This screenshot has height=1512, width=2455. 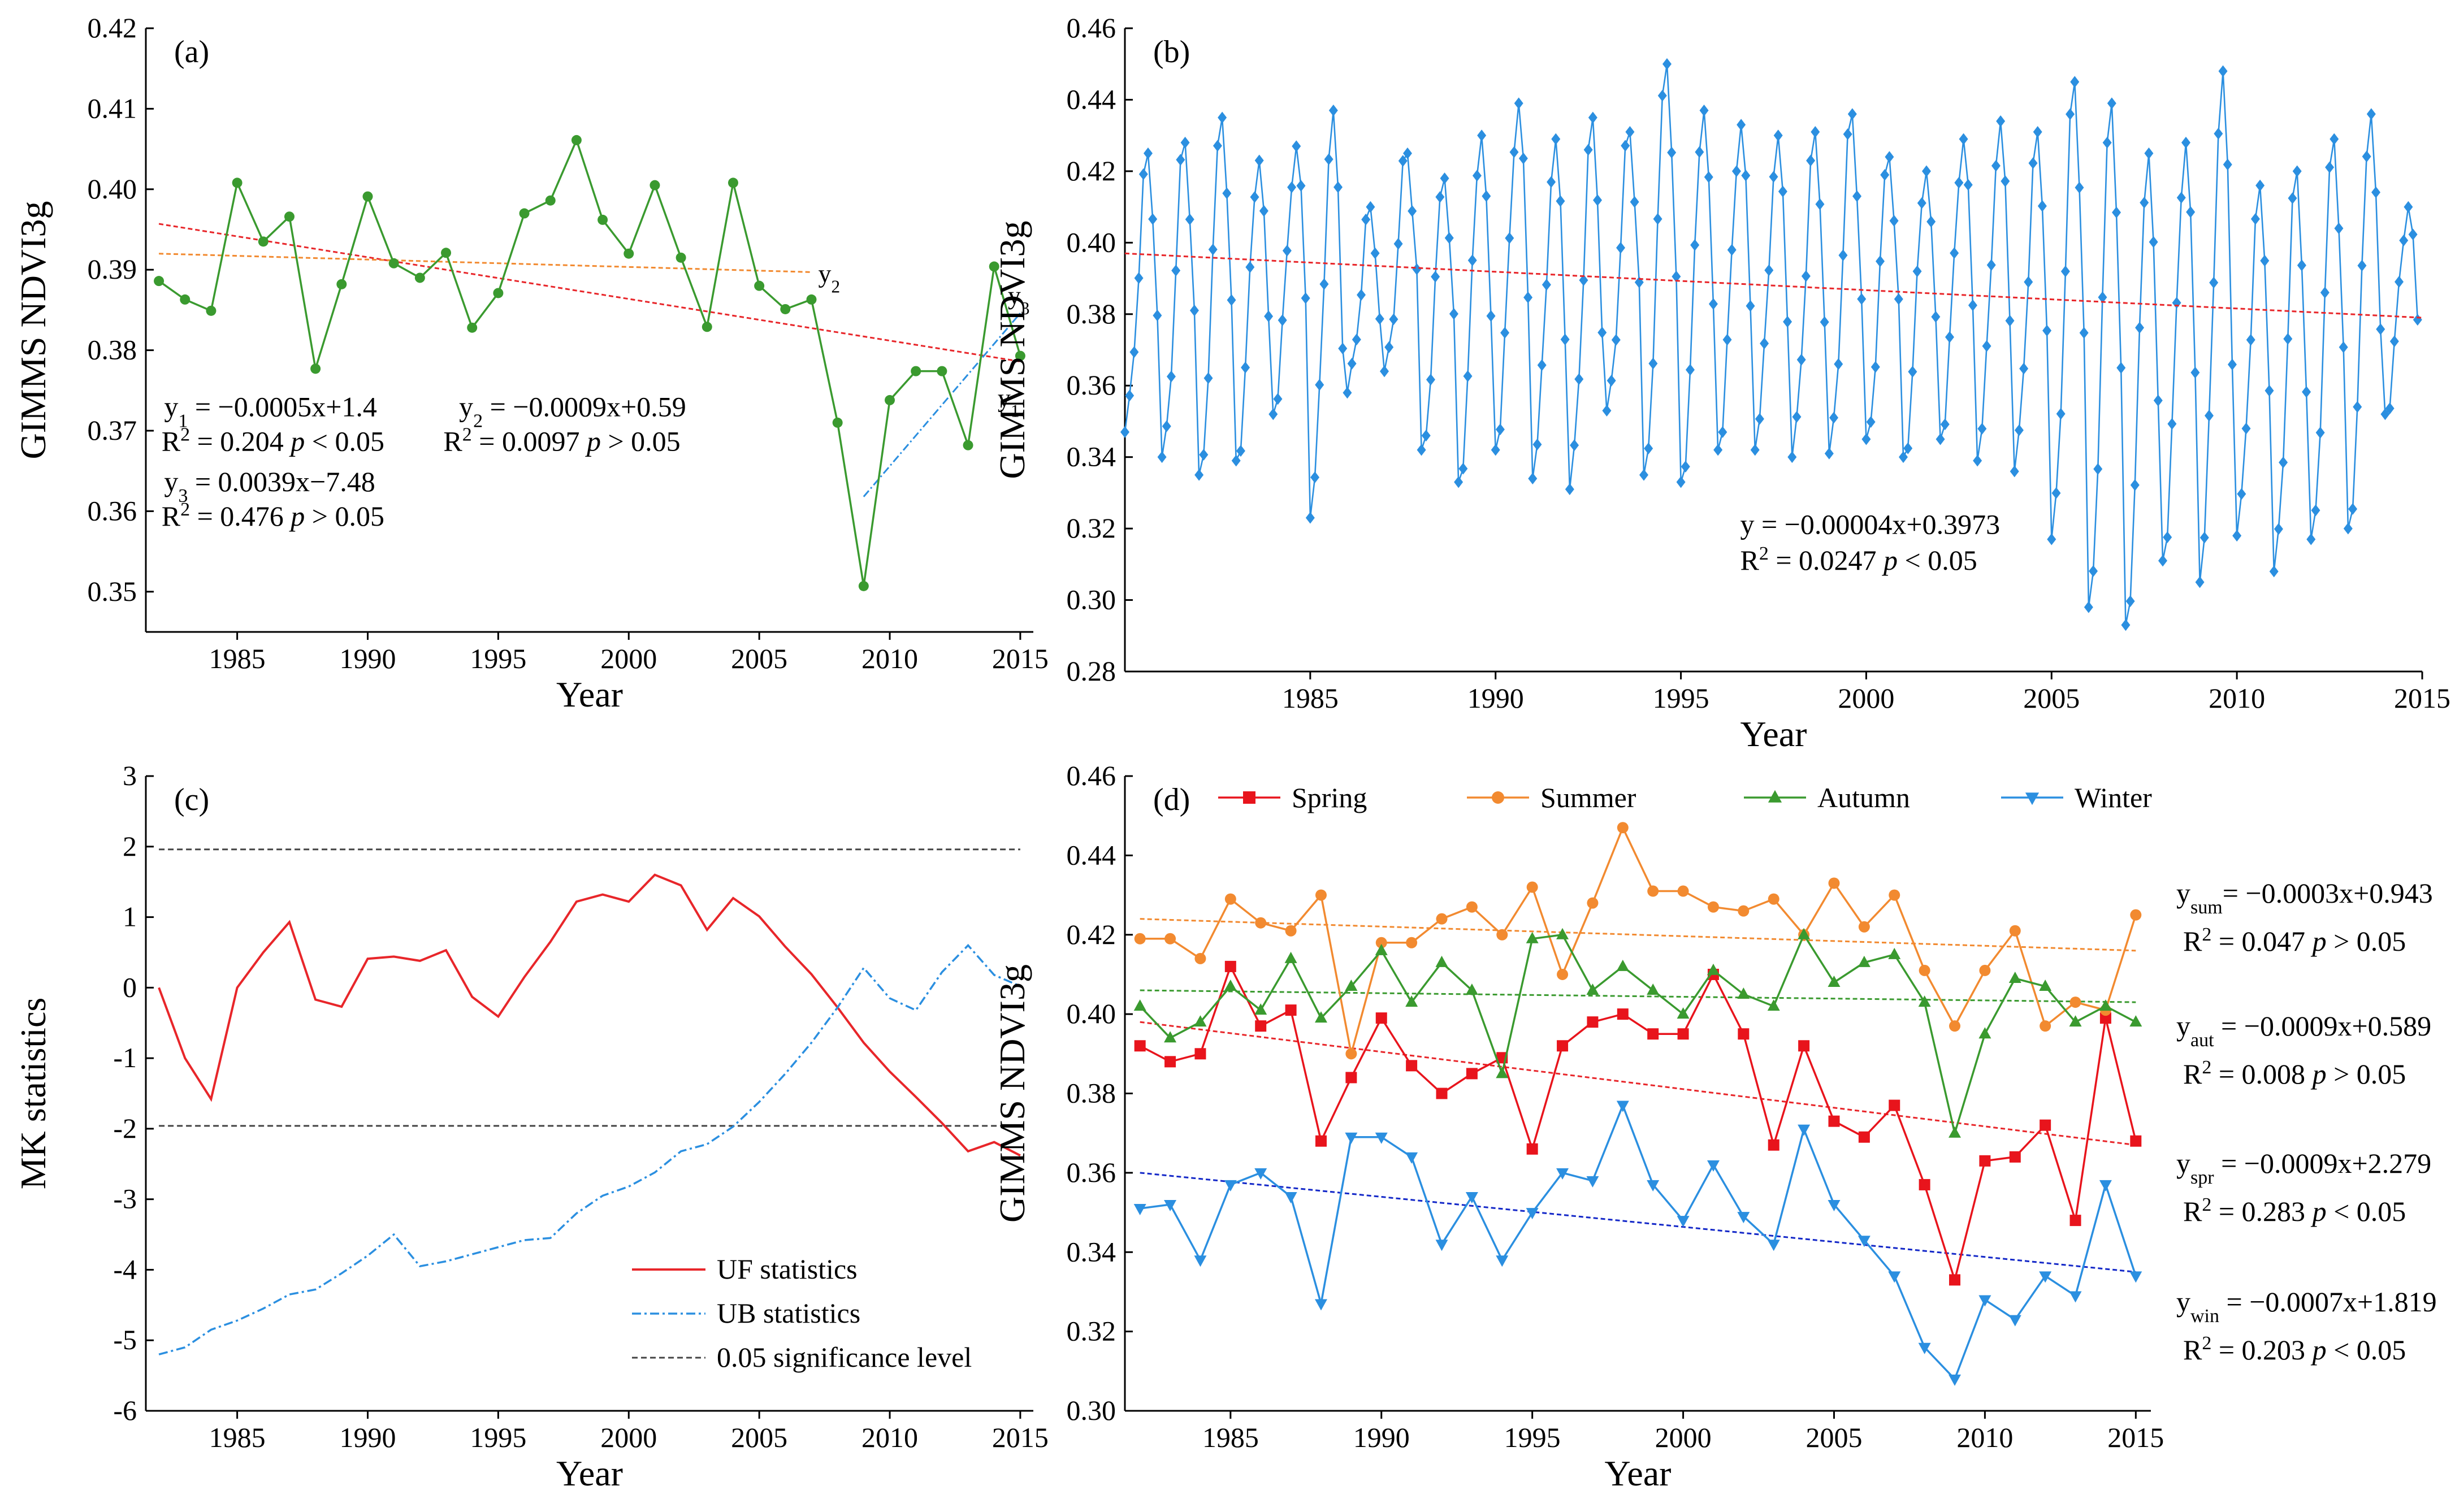 I want to click on x-tick-label: 1995, so click(x=1532, y=1437).